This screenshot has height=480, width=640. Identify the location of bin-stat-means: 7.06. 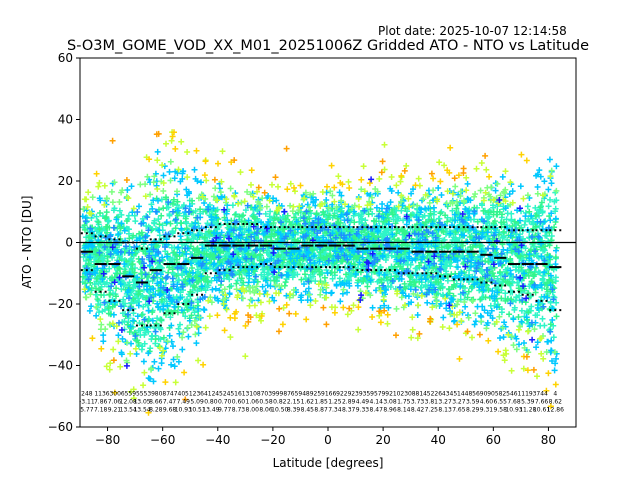
(115, 401).